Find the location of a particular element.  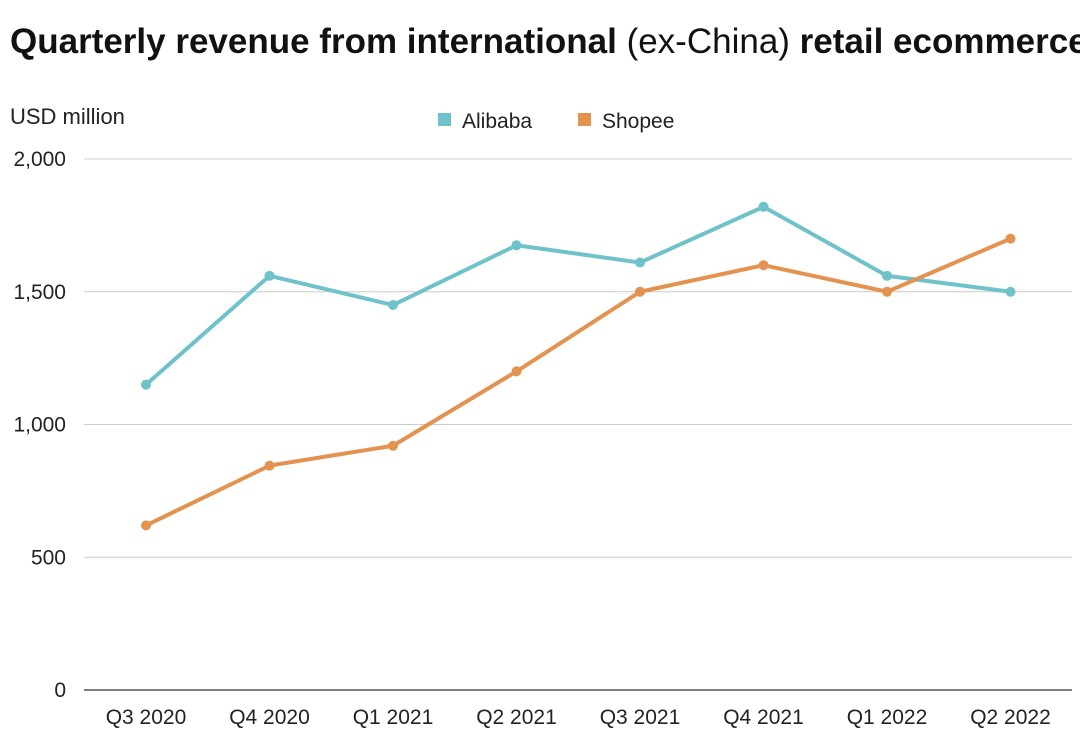

legend-item-alibaba: Alibaba is located at coordinates (485, 121).